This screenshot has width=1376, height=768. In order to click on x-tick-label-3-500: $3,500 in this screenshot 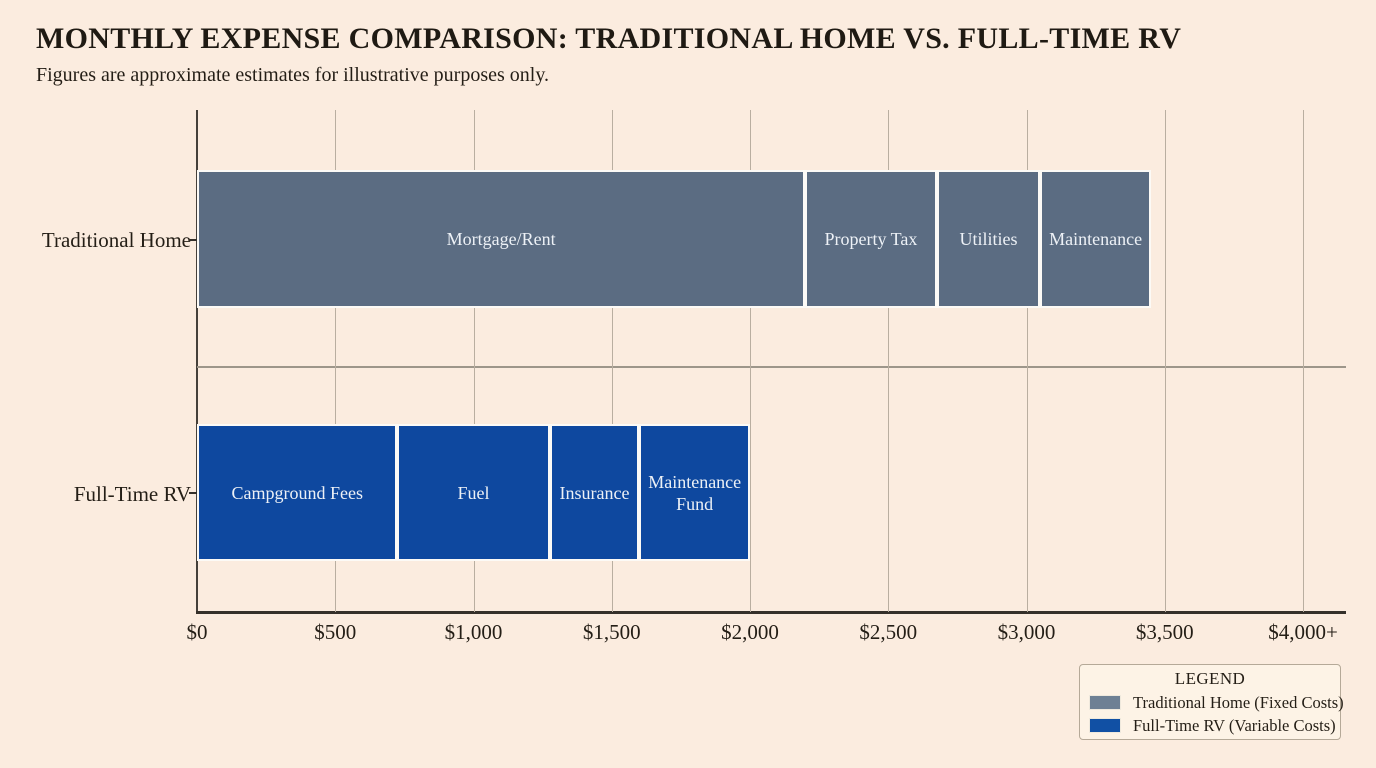, I will do `click(1164, 632)`.